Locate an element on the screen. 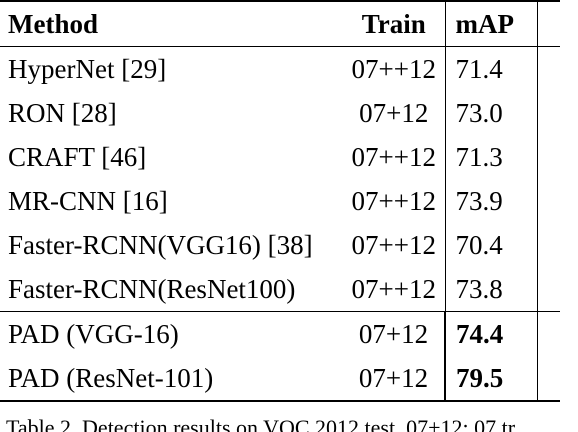 The image size is (578, 432). table-header-row: Method Train mAP is located at coordinates (280, 24).